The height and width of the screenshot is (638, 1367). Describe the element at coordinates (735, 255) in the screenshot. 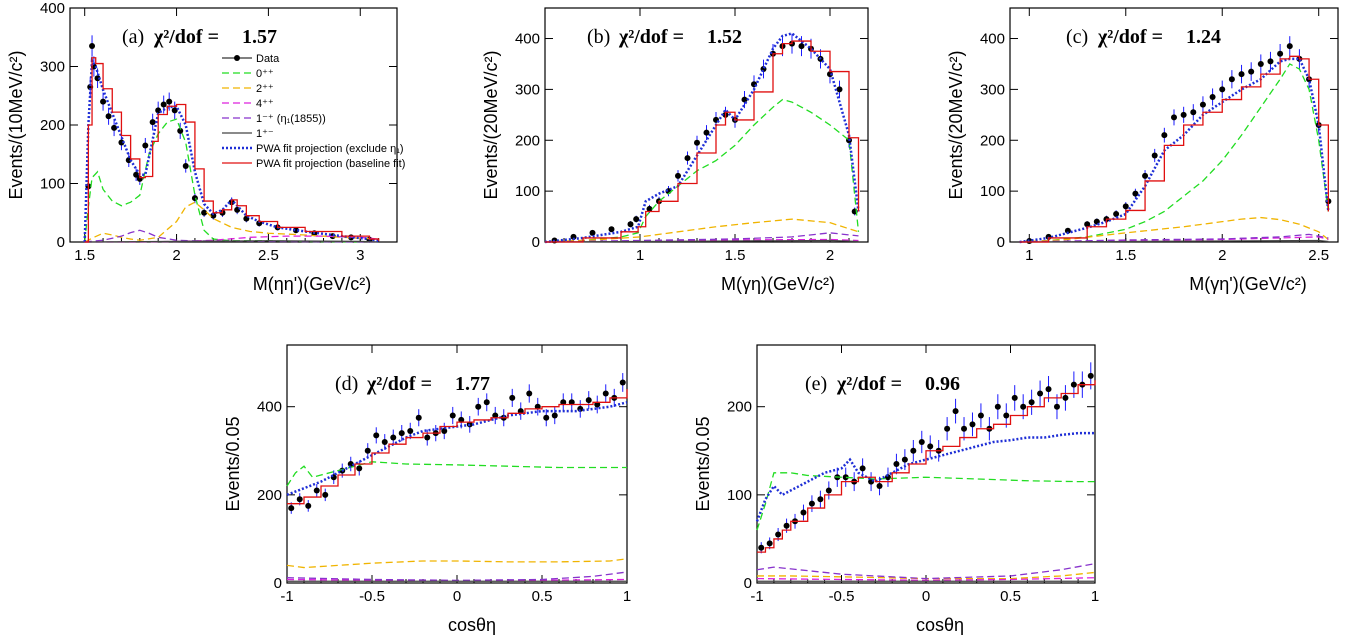

I see `x-tick-label: 1.5` at that location.